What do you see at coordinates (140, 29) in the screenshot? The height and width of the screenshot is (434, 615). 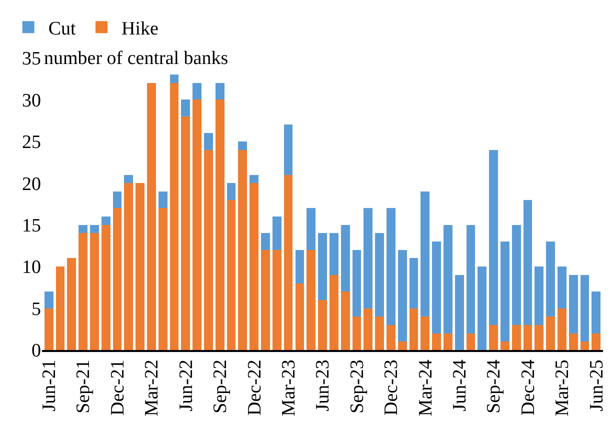 I see `legend-label: Hike` at bounding box center [140, 29].